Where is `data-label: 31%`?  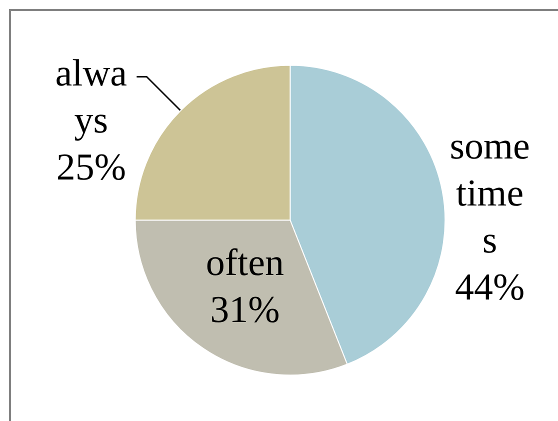 data-label: 31% is located at coordinates (245, 310).